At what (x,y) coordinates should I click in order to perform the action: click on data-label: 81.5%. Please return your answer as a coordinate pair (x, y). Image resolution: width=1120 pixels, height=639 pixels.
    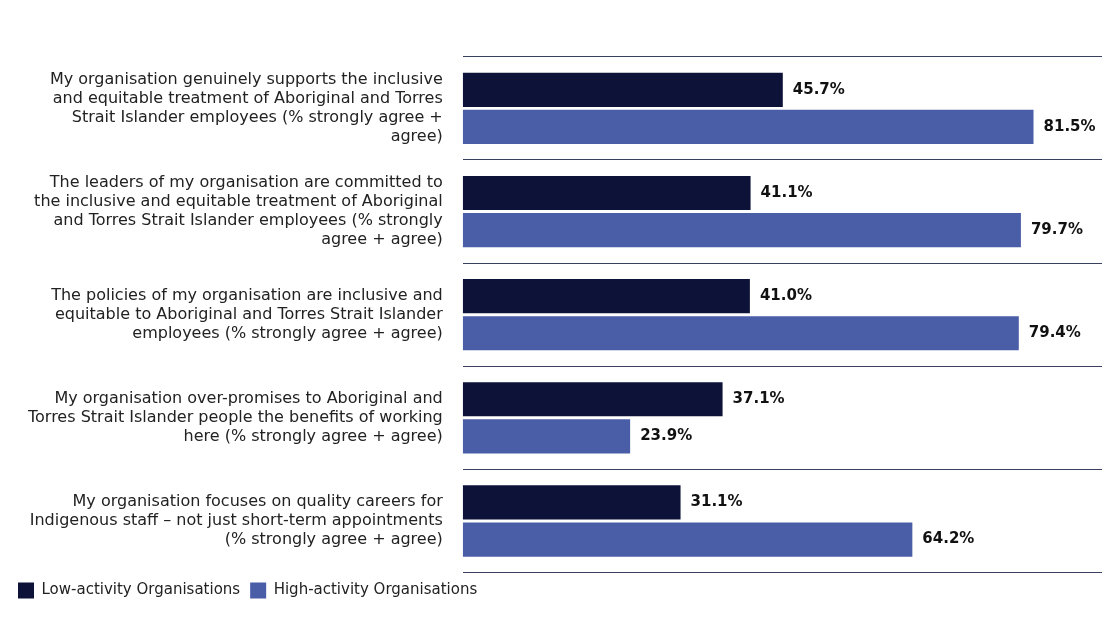
    Looking at the image, I should click on (1069, 125).